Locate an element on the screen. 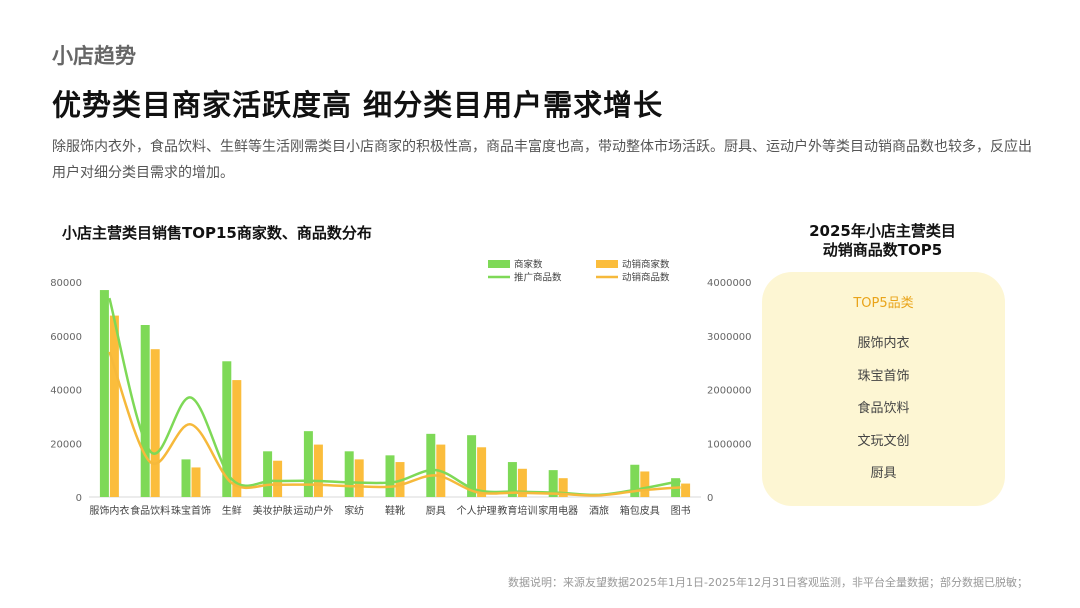  top5-title-line1: 2025年小店主营类目 is located at coordinates (882, 231).